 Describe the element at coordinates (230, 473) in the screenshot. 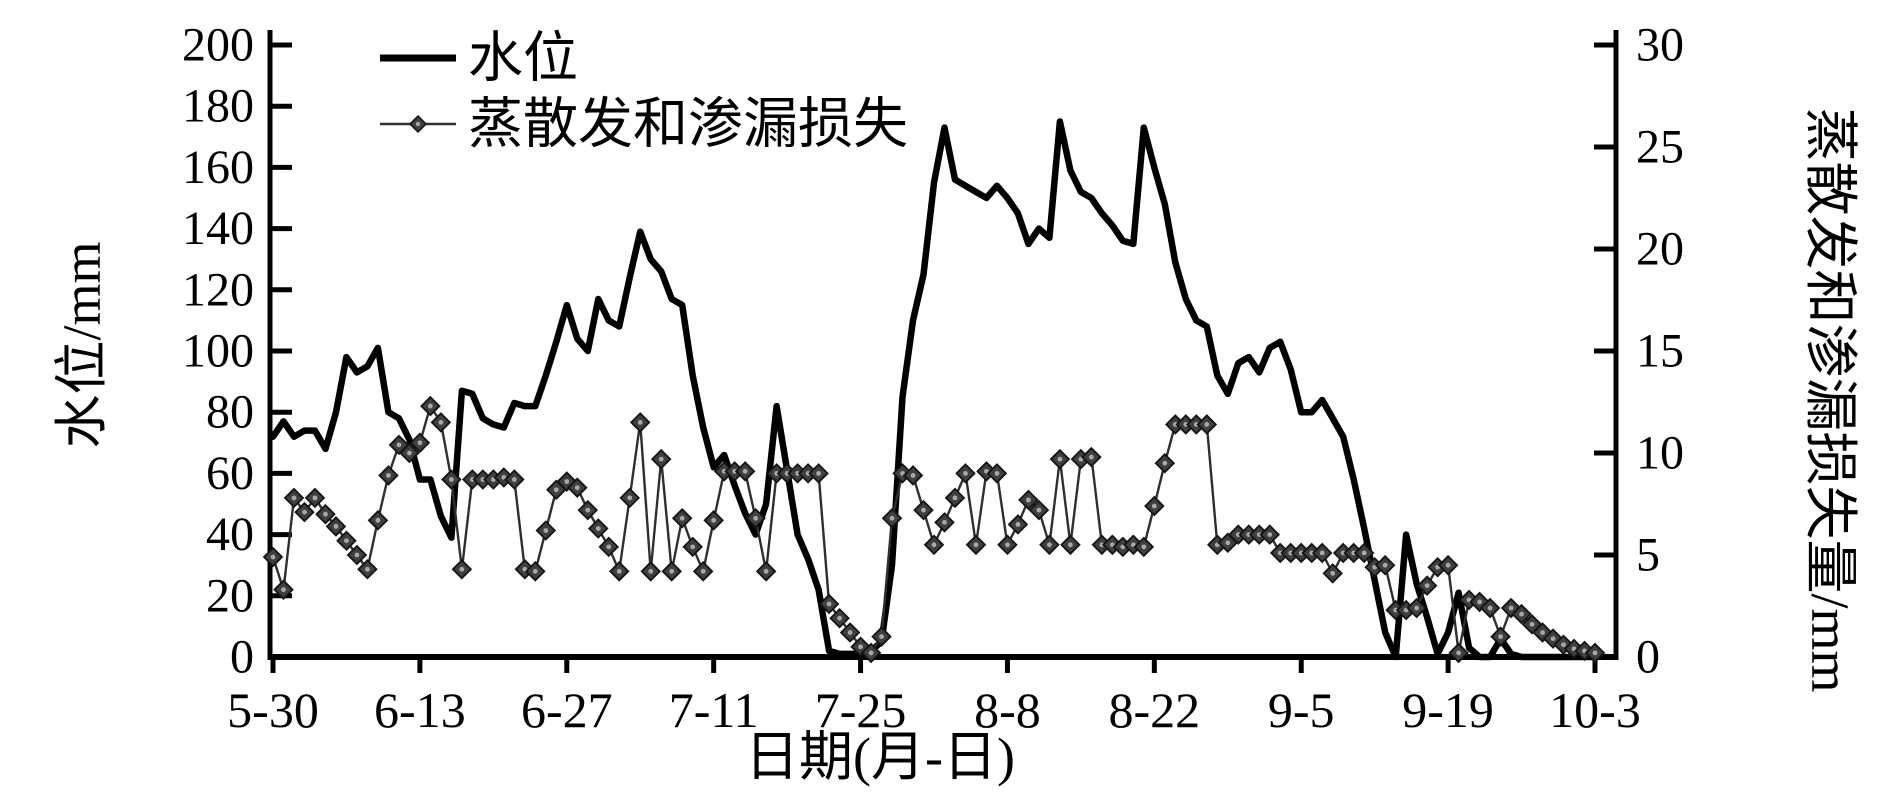

I see `y-left-tick-label: 60` at that location.